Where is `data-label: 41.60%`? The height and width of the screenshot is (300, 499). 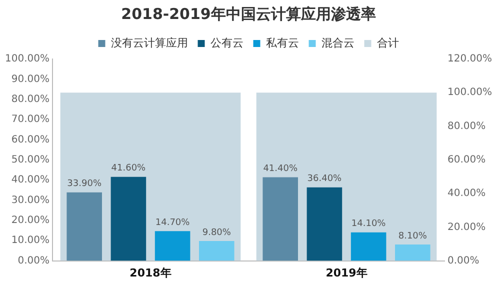 data-label: 41.60% is located at coordinates (128, 169).